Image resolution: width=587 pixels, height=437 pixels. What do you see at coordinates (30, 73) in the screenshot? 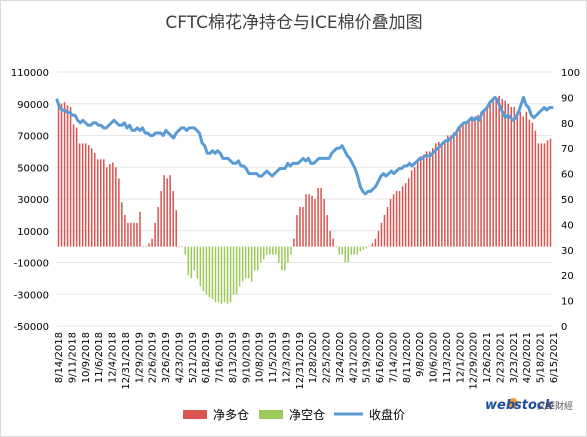
I see `y-left-tick-label: 110000` at bounding box center [30, 73].